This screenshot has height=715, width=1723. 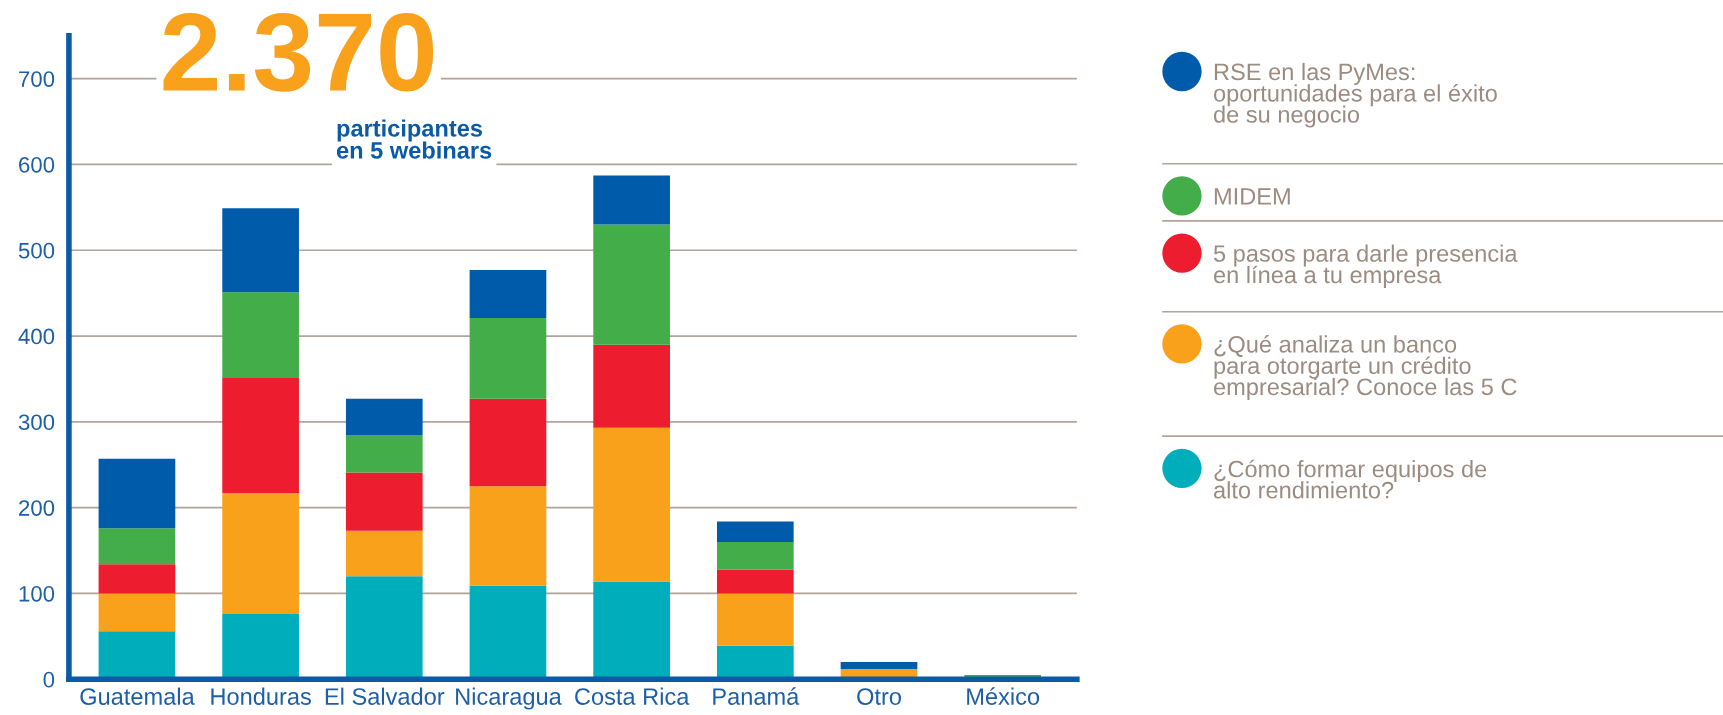 I want to click on legend-label: 5 pasos para darle presencia en línea a tu empresa, so click(x=1365, y=266).